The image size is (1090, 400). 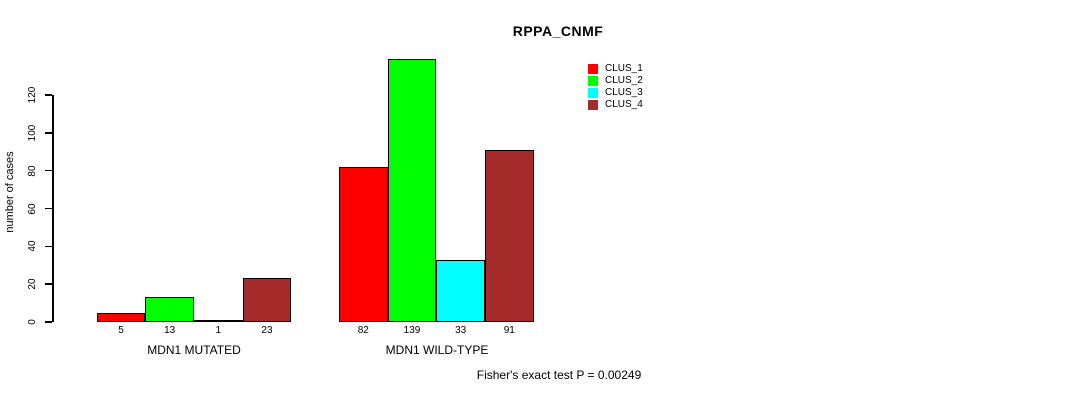 I want to click on y-tick-label-100: 100, so click(x=32, y=133).